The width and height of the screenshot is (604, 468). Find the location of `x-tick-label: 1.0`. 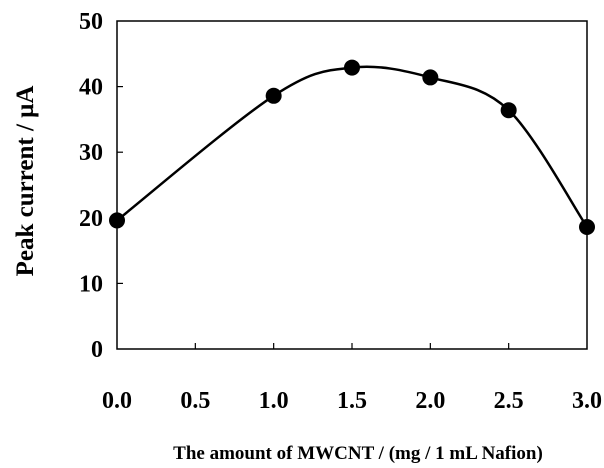

x-tick-label: 1.0 is located at coordinates (274, 401).